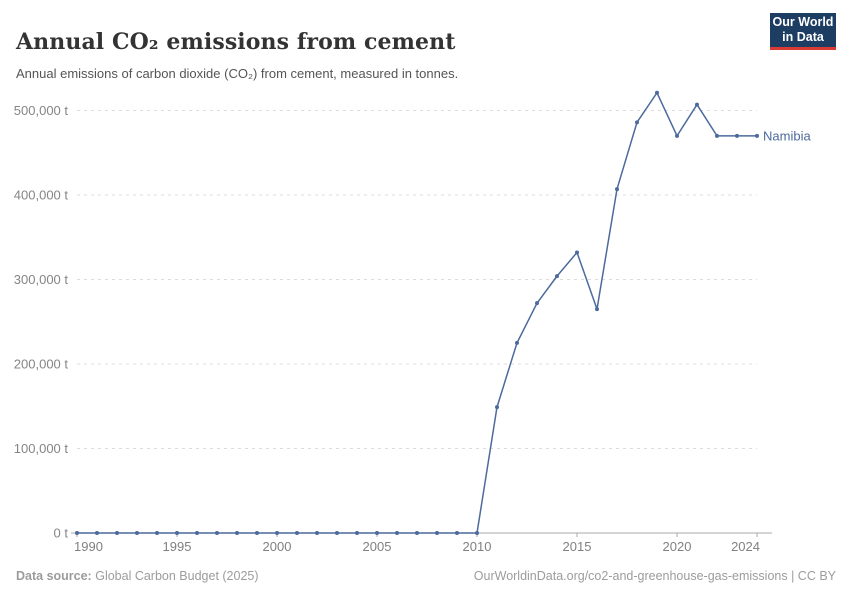  What do you see at coordinates (745, 546) in the screenshot?
I see `x-axis-label: 2024` at bounding box center [745, 546].